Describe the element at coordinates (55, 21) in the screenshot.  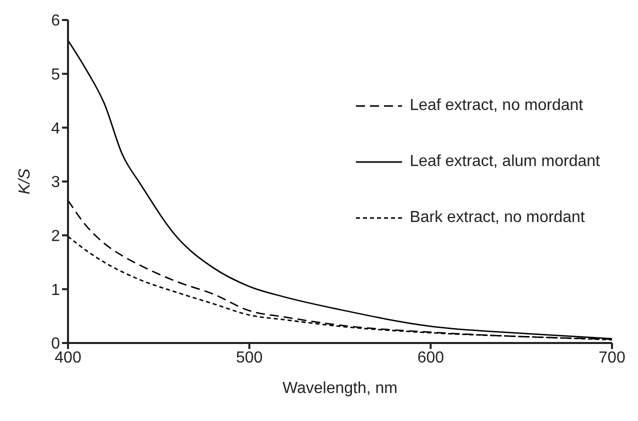
I see `y-tick-label: 6` at that location.